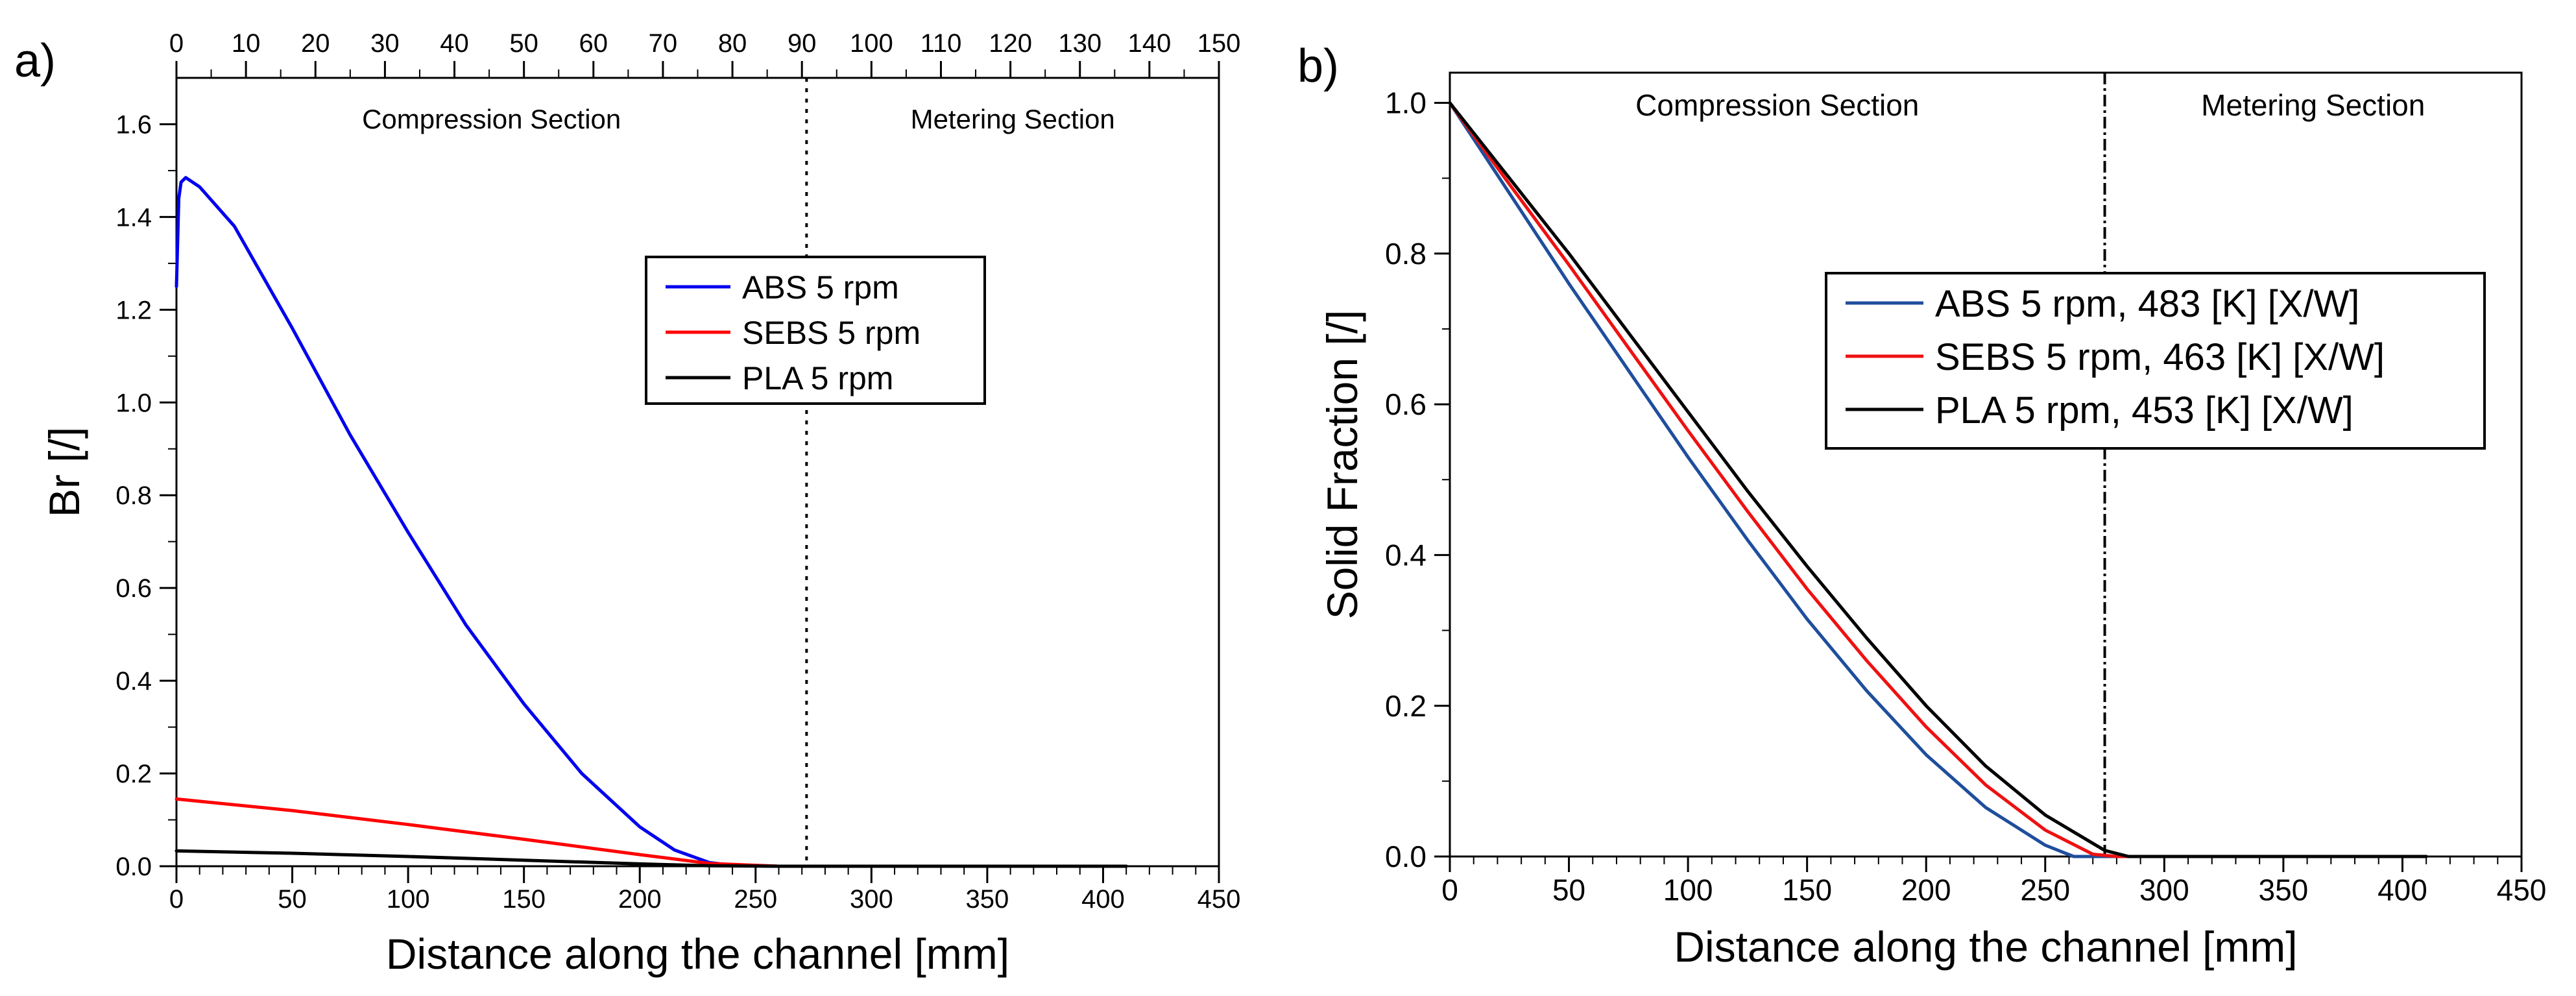  I want to click on y-axis-title: Solid Fraction [/], so click(1342, 465).